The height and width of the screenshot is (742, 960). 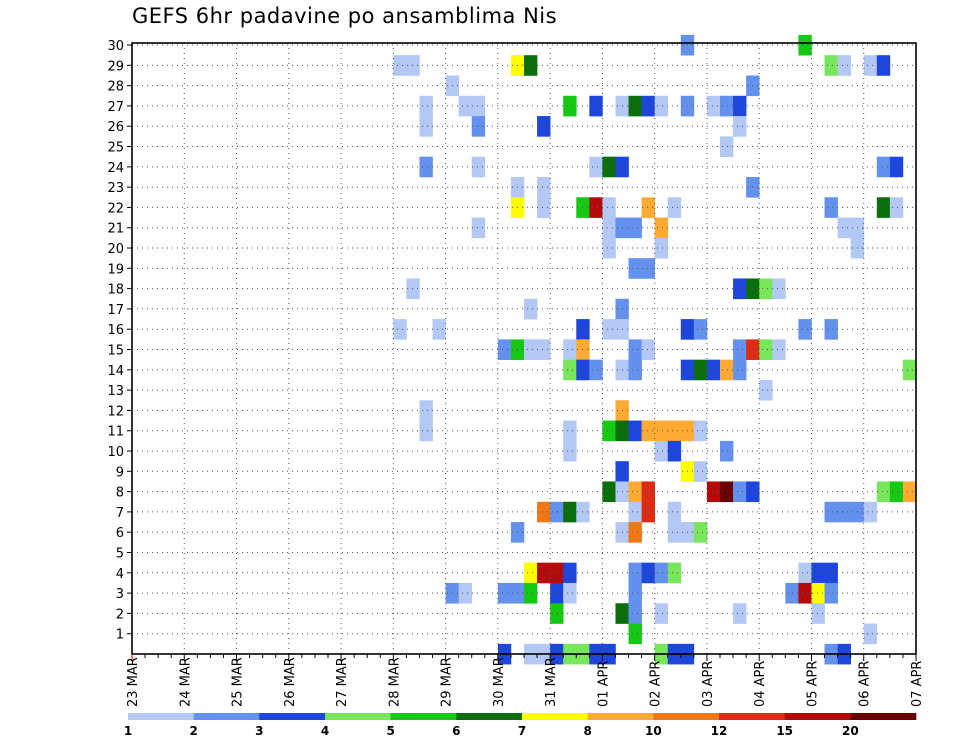 What do you see at coordinates (115, 290) in the screenshot?
I see `y-tick-label: 18` at bounding box center [115, 290].